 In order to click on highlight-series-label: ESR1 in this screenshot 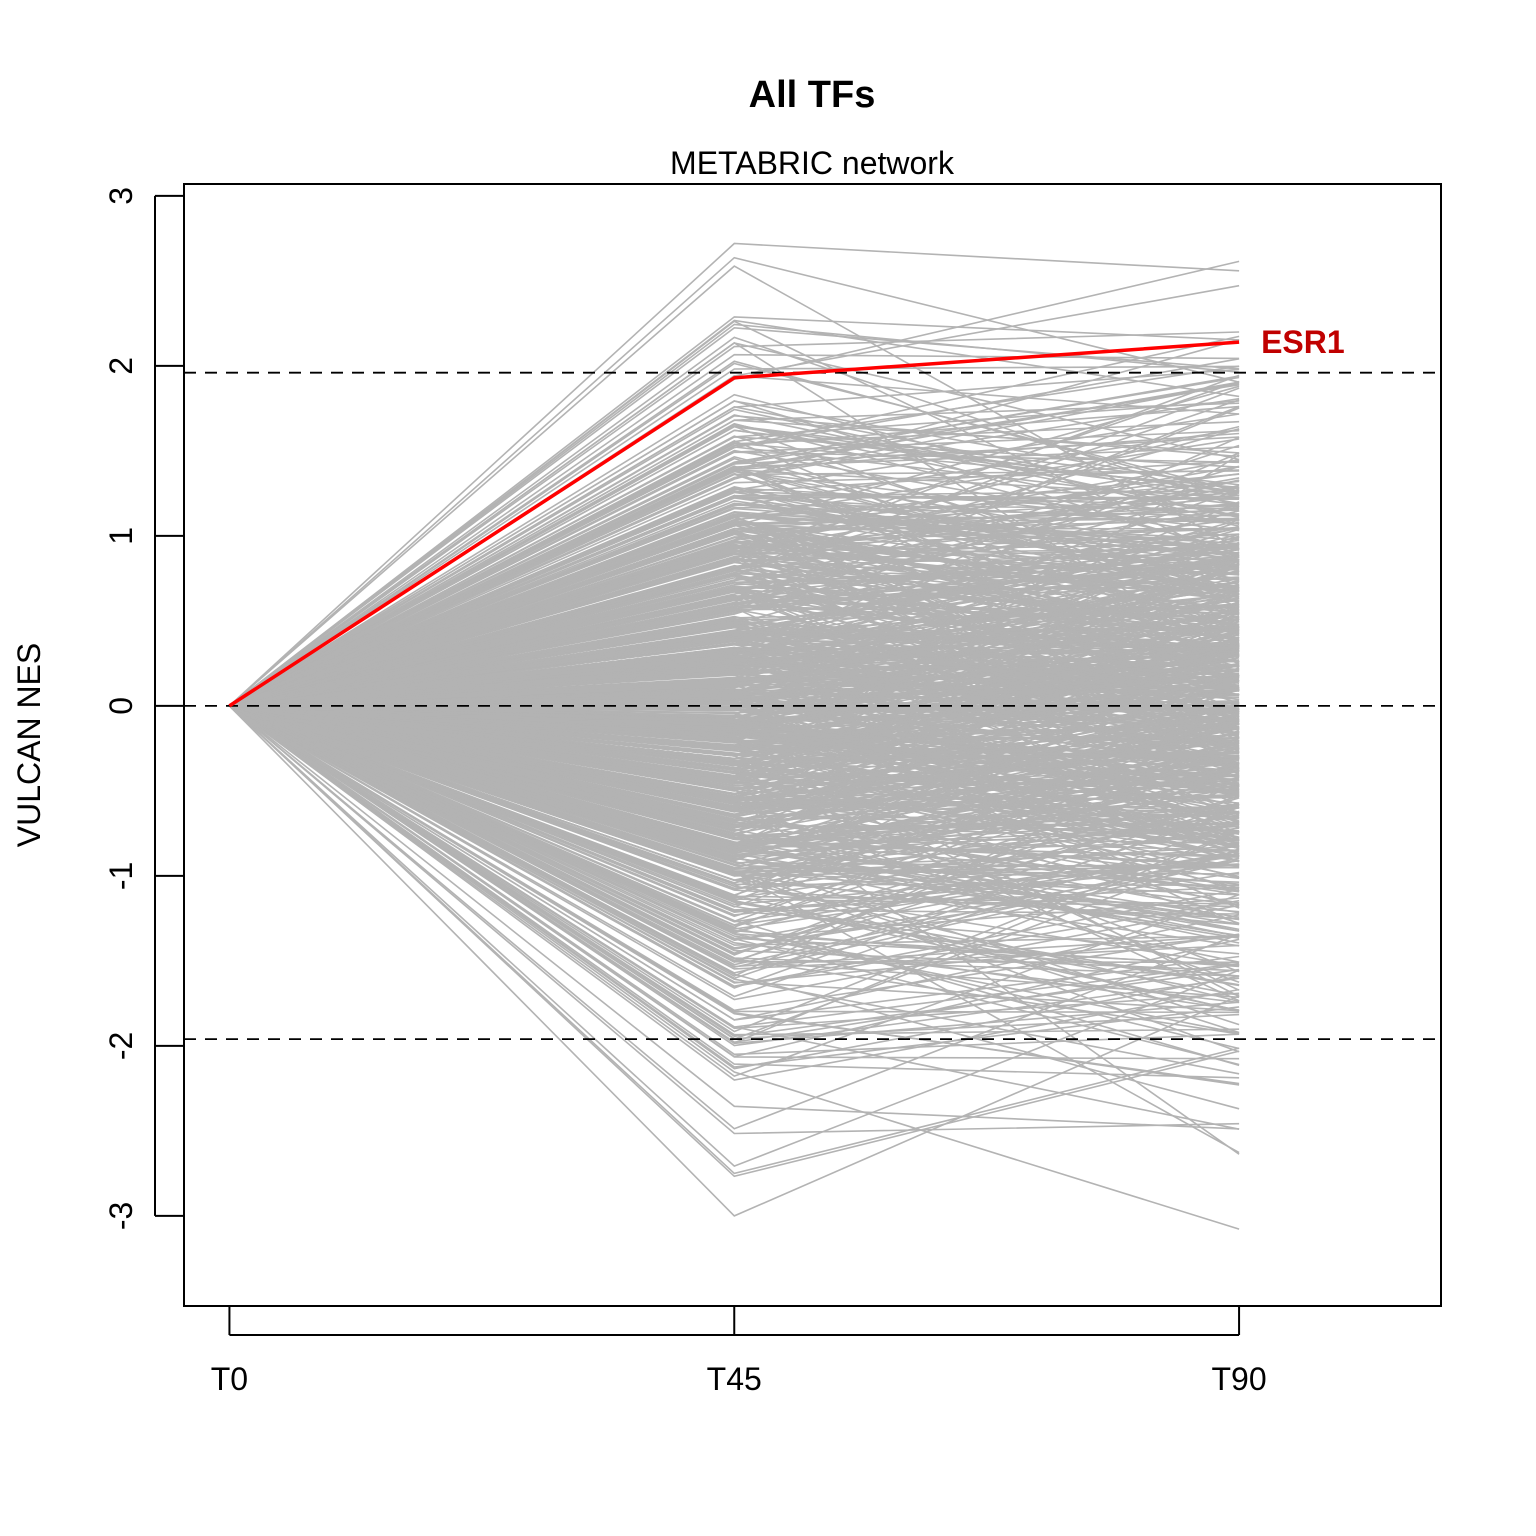, I will do `click(1303, 342)`.